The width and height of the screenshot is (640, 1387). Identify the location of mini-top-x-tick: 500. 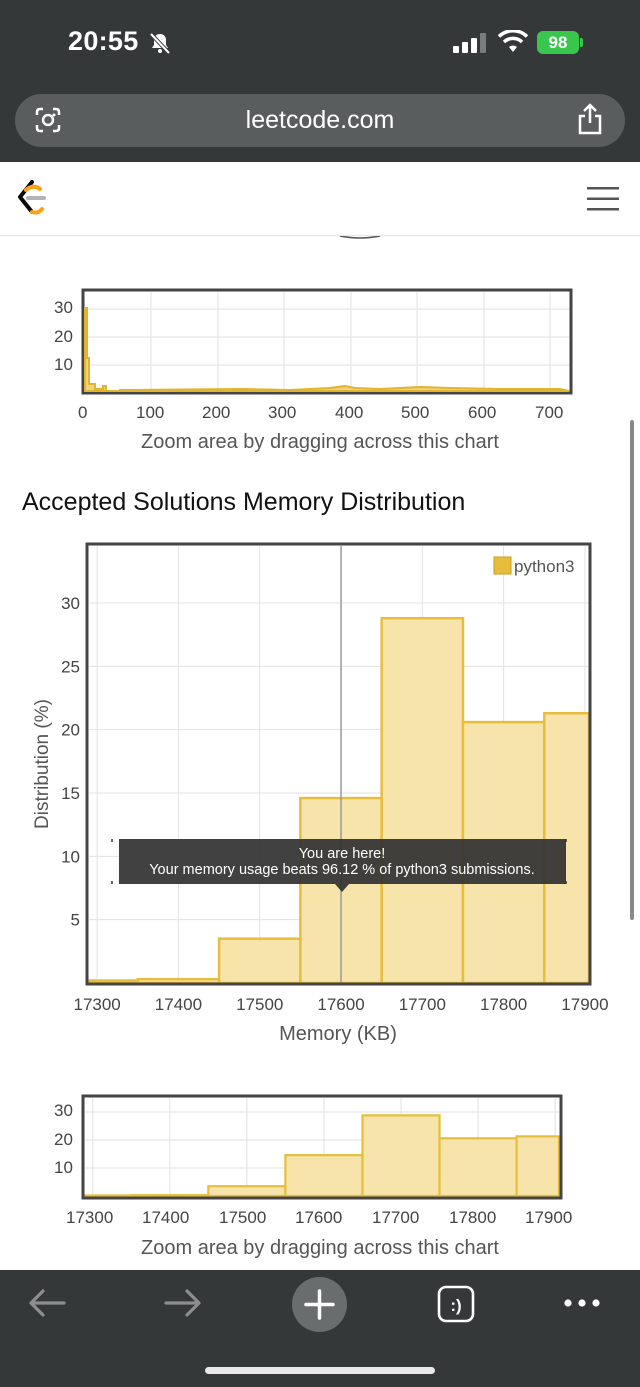
(415, 412).